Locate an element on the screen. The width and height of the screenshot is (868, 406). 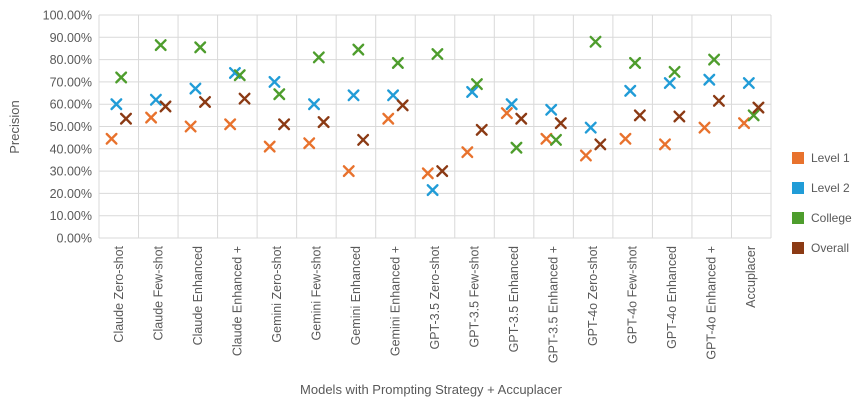
y-tick-label: 10.00% is located at coordinates (71, 216).